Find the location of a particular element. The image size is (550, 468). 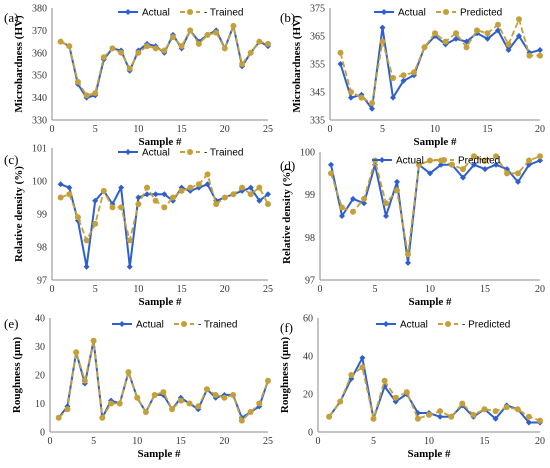

legend-label: Predicted is located at coordinates (479, 161).